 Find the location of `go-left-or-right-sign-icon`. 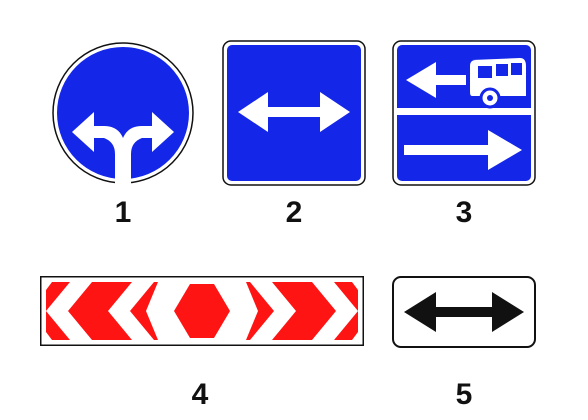

go-left-or-right-sign-icon is located at coordinates (123, 113).